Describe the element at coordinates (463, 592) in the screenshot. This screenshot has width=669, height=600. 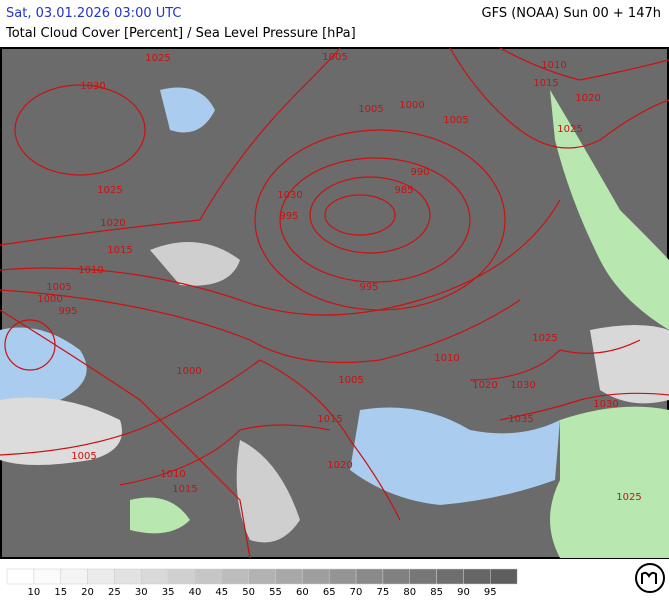
I see `colorbar-label: 90` at that location.